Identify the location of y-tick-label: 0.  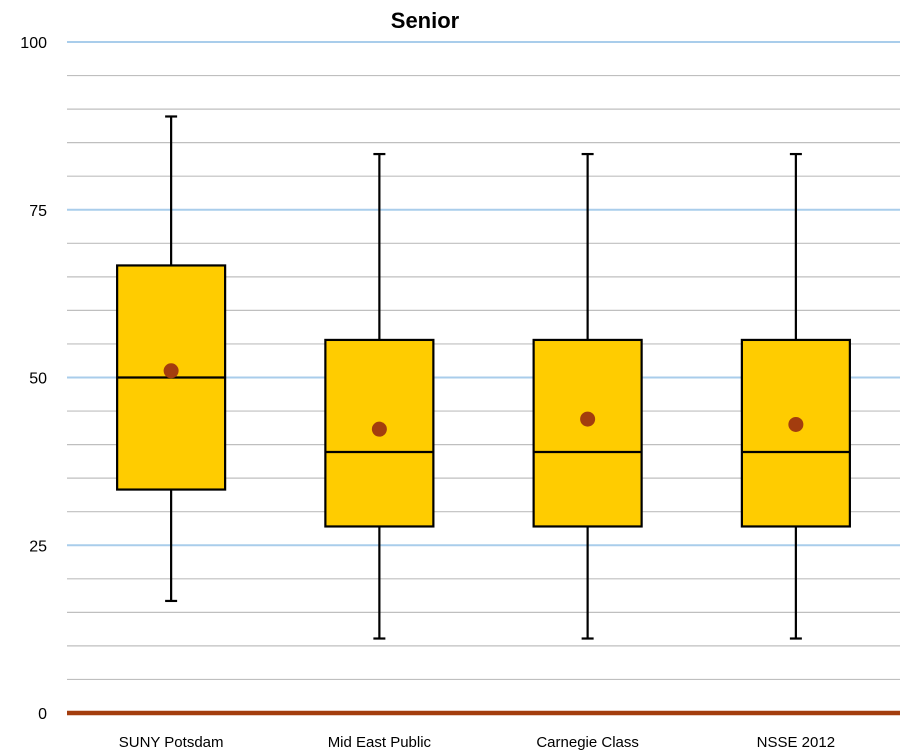
(42, 714).